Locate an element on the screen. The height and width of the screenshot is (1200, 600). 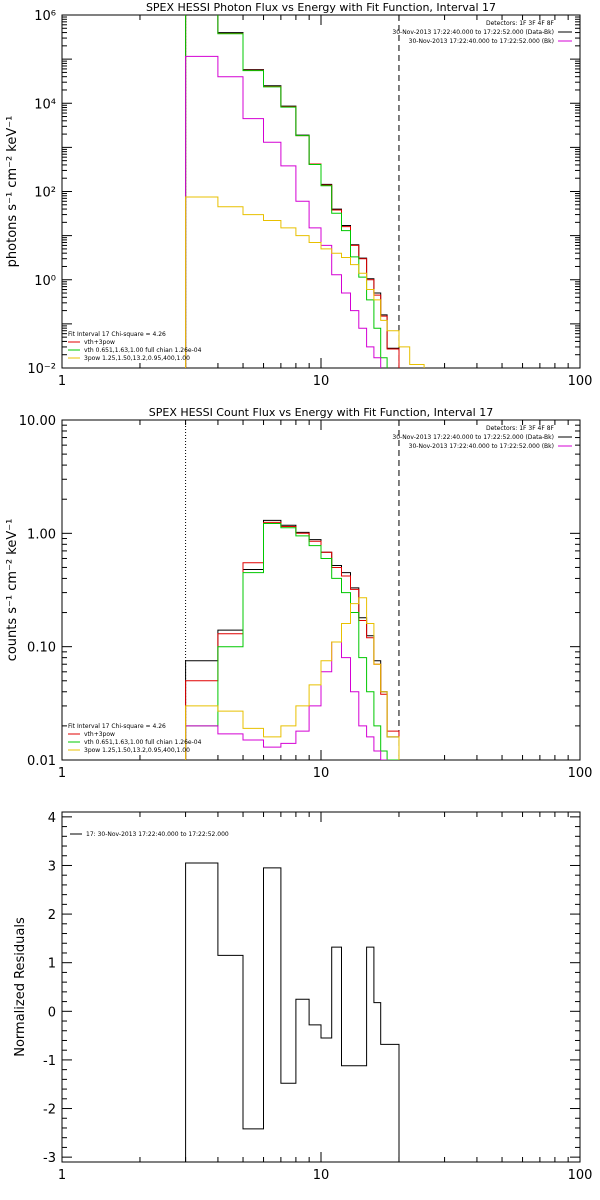
y-tick-label: 4 is located at coordinates (52, 818).